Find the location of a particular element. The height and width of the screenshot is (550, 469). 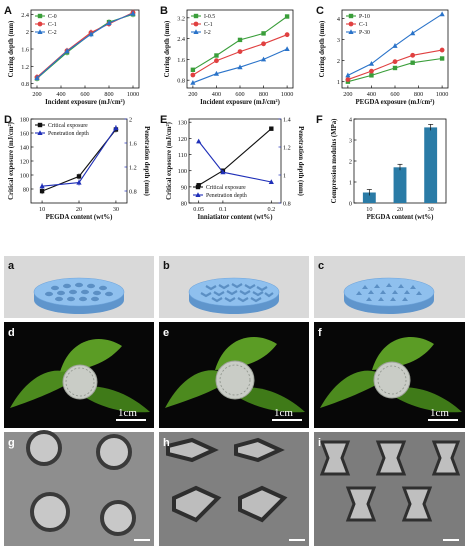

chart-b-legend-label: I-2 is located at coordinates (207, 33).